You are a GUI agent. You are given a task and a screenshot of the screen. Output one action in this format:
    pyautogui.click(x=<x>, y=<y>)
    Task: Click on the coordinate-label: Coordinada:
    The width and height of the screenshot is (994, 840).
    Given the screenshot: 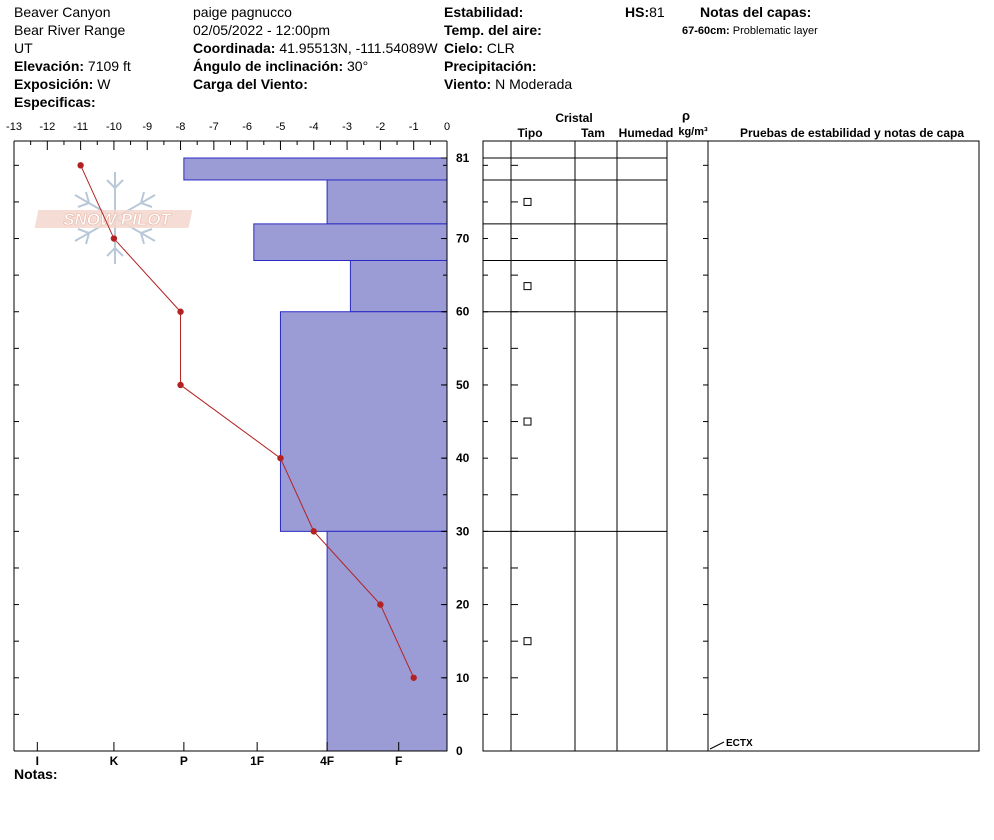 What is the action you would take?
    pyautogui.click(x=234, y=48)
    